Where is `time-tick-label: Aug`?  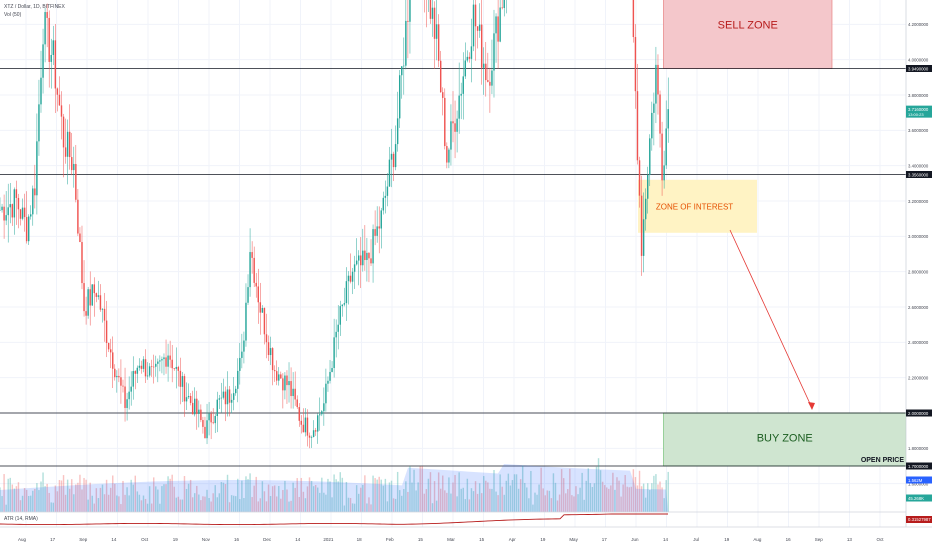
time-tick-label: Aug is located at coordinates (22, 539).